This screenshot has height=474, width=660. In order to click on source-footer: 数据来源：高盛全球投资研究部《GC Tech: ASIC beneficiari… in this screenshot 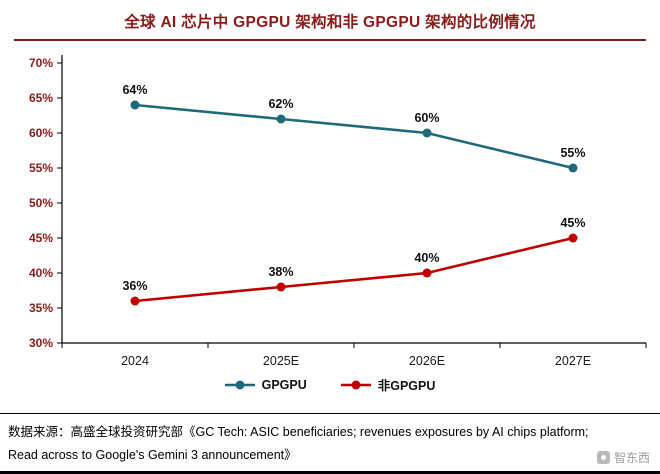, I will do `click(330, 443)`.